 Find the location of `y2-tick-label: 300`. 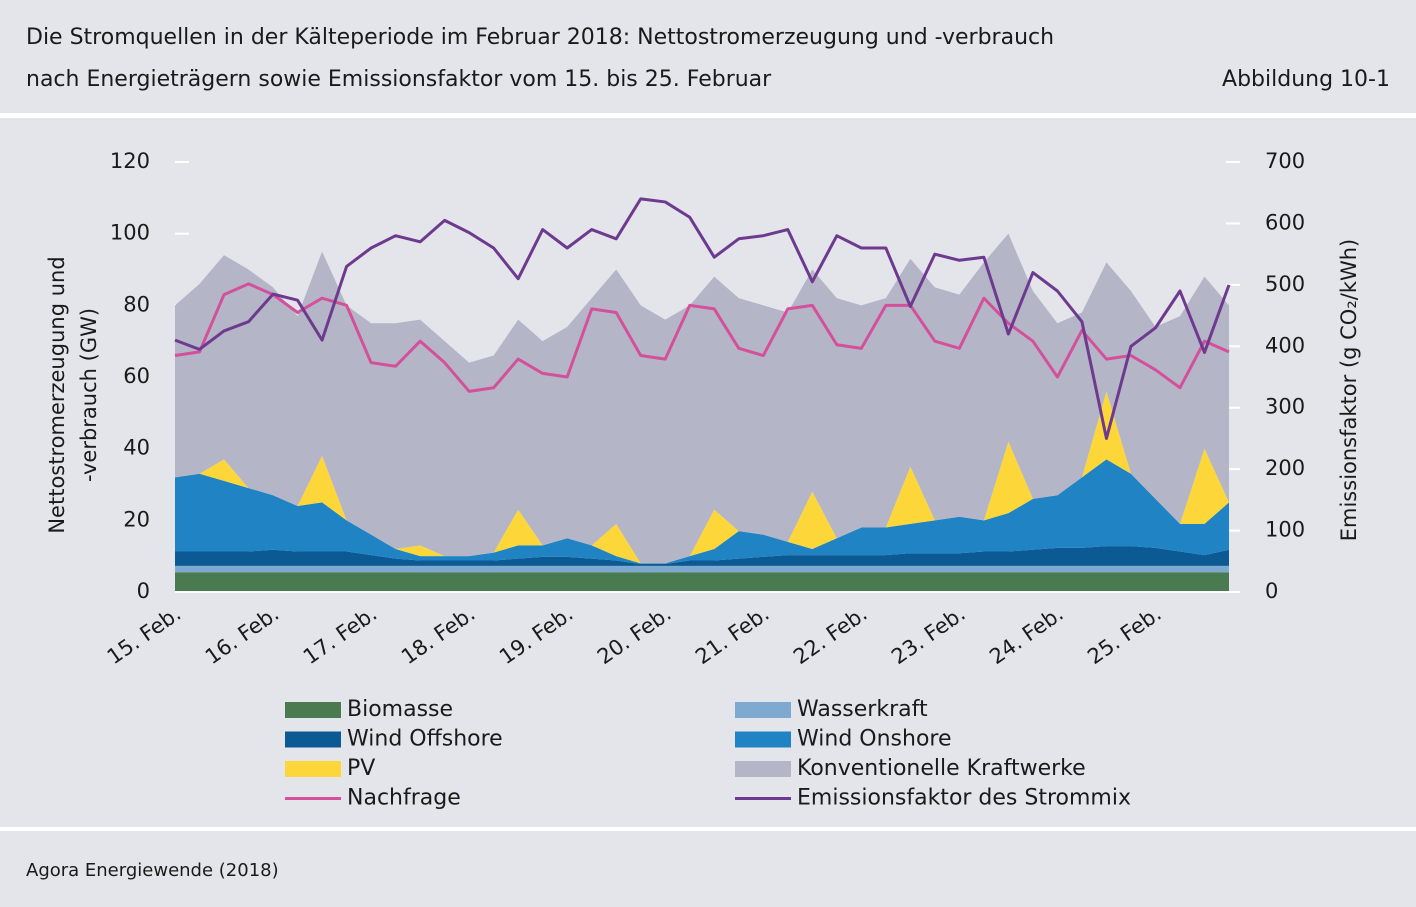

y2-tick-label: 300 is located at coordinates (1285, 407).